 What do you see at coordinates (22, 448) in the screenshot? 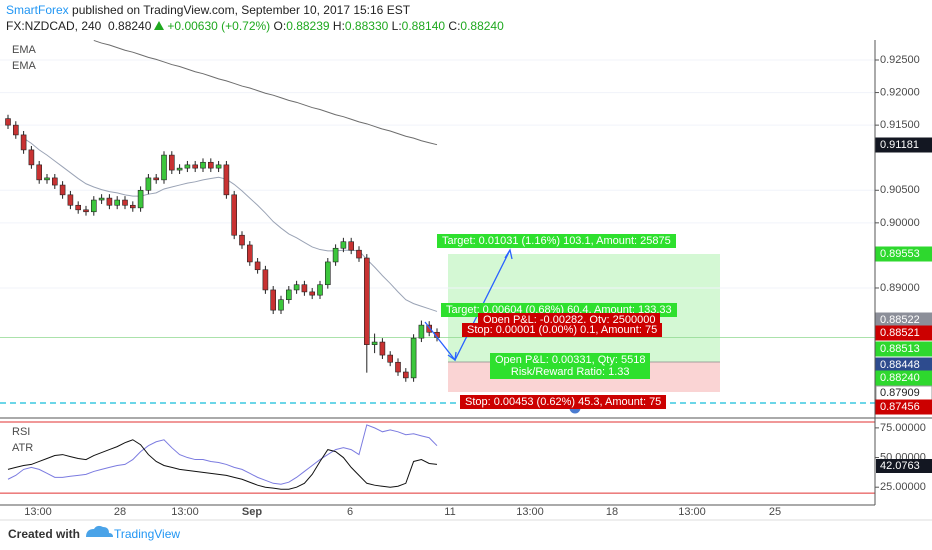
I see `legend-entry: ATR` at bounding box center [22, 448].